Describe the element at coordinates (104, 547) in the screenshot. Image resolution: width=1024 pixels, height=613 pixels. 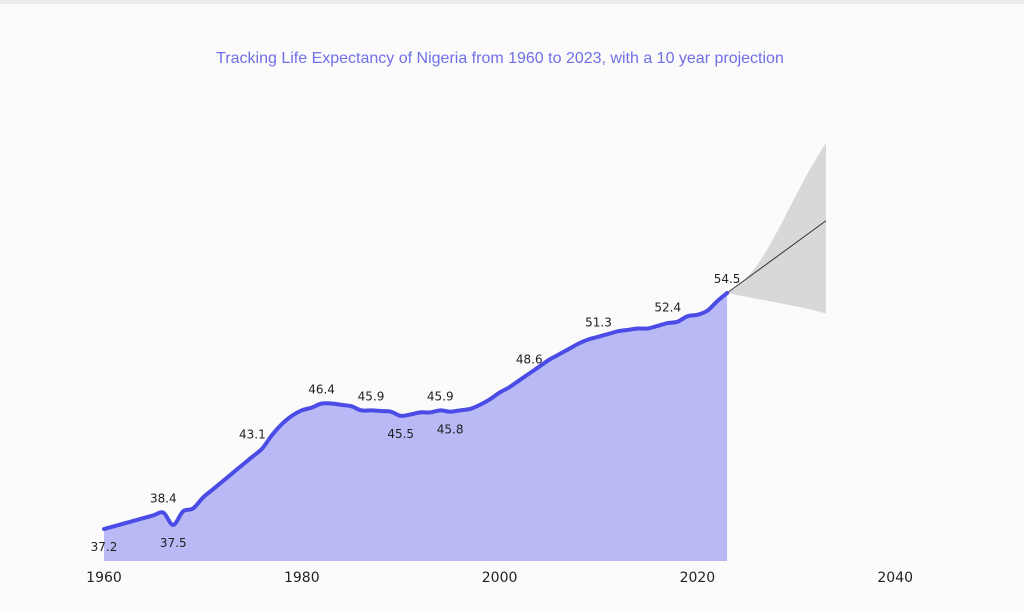
I see `data-label: 37.2` at that location.